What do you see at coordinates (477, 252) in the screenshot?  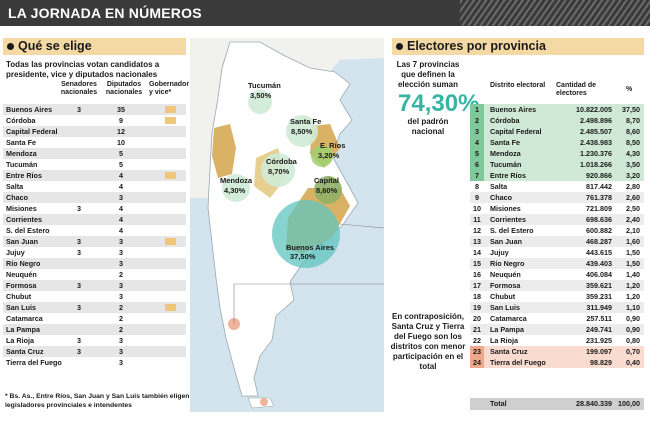 I see `rank-number: 14` at bounding box center [477, 252].